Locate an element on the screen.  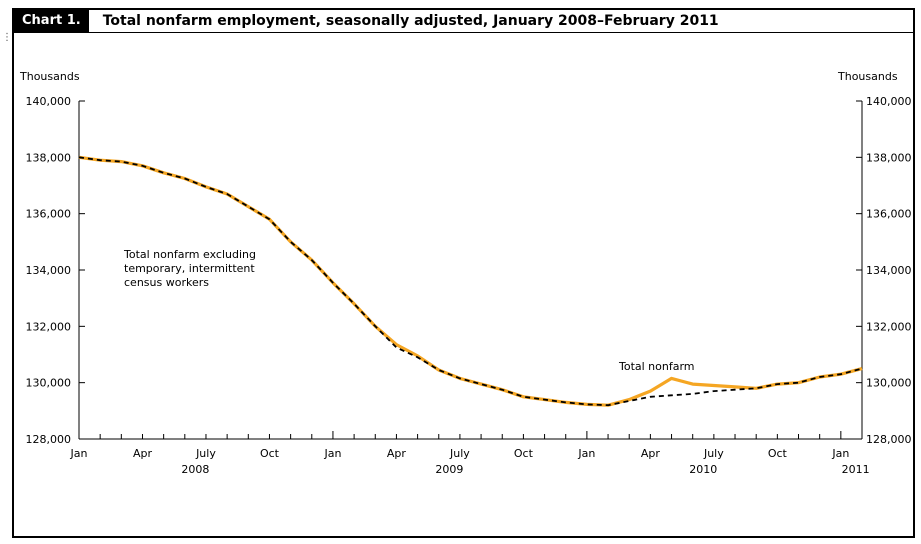
x-tick-label-year: 2010 is located at coordinates (703, 469).